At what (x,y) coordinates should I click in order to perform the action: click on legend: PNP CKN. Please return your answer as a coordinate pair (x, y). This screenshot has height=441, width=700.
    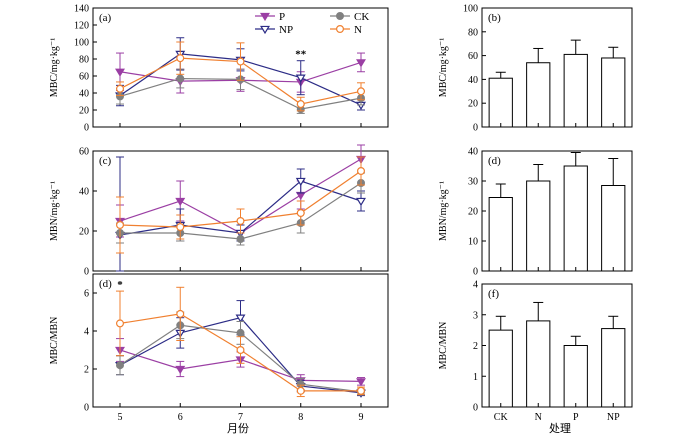
    Looking at the image, I should click on (312, 23).